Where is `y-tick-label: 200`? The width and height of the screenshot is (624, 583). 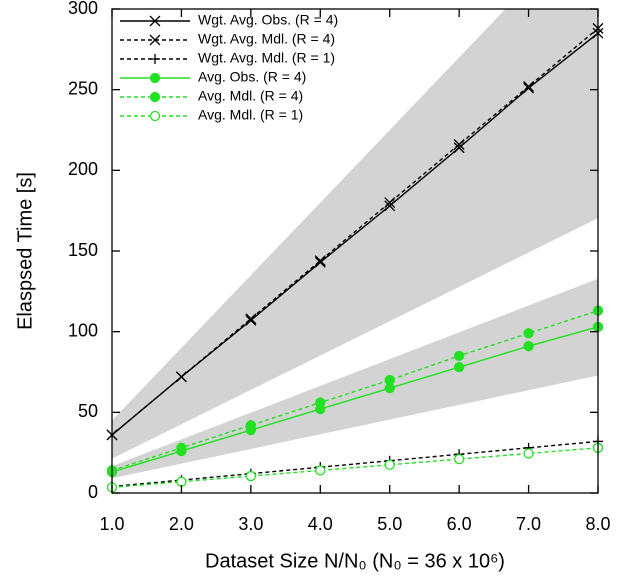
y-tick-label: 200 is located at coordinates (83, 169).